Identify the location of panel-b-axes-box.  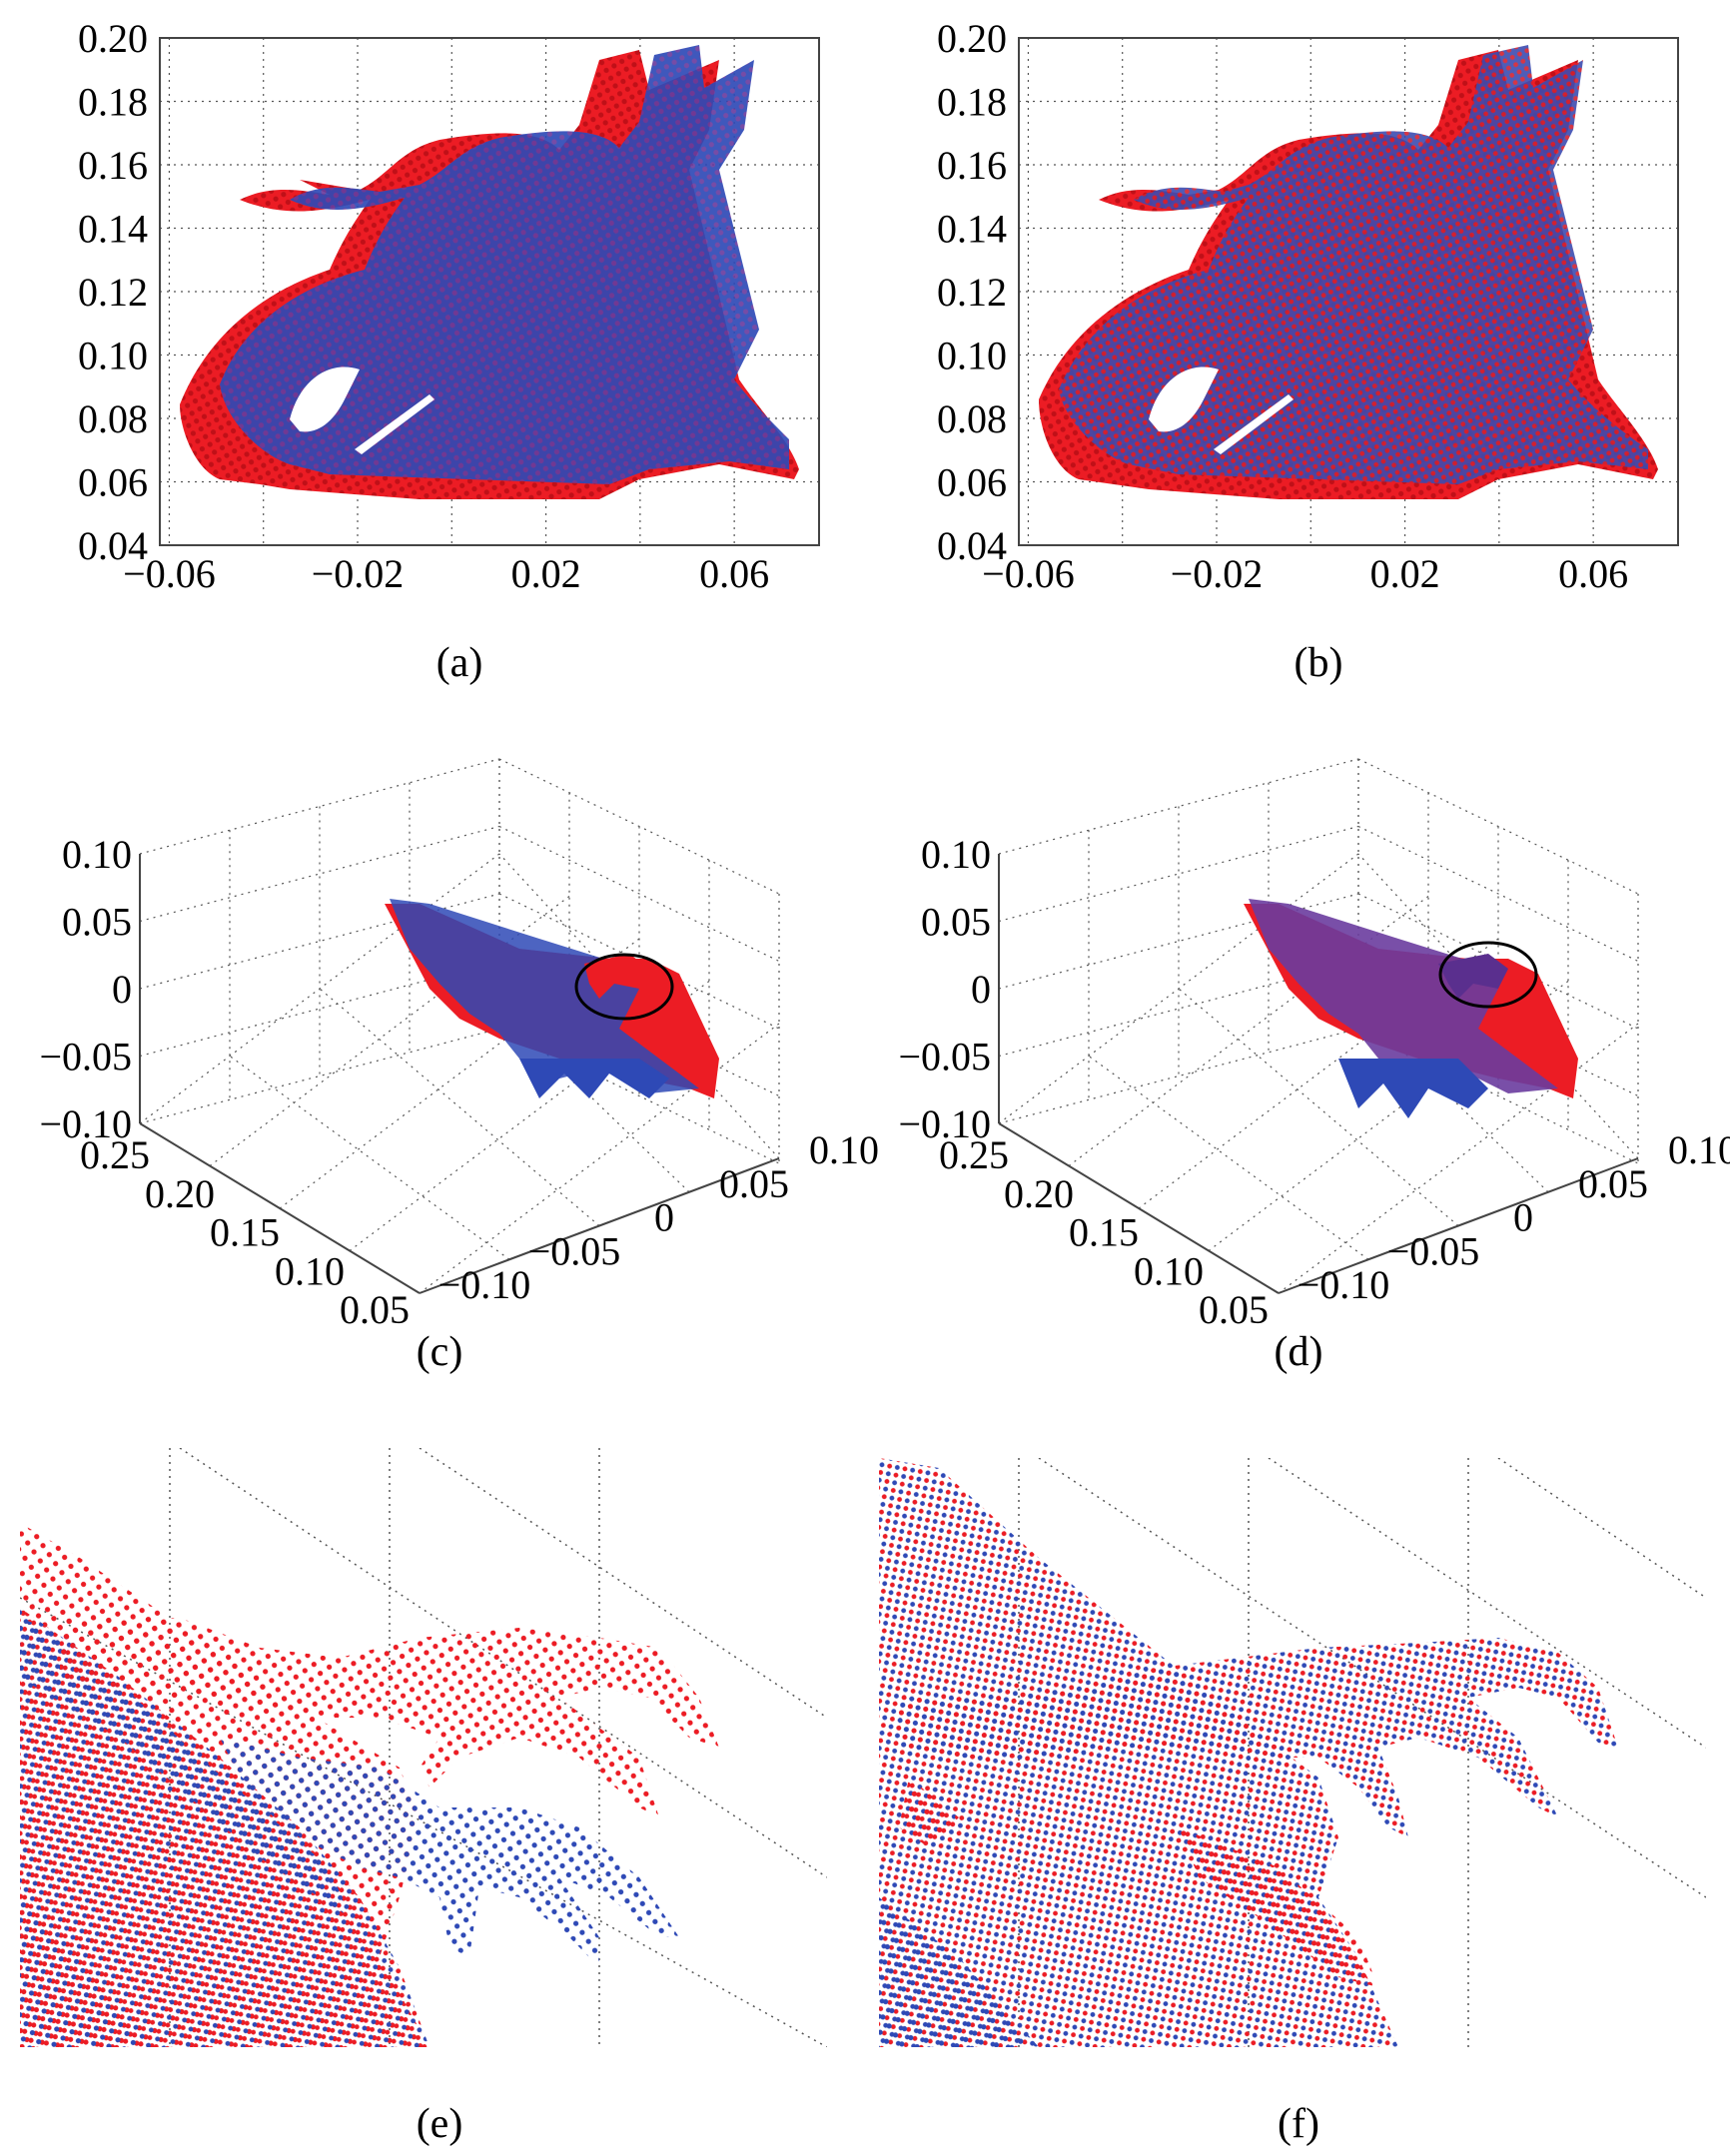
(1348, 292).